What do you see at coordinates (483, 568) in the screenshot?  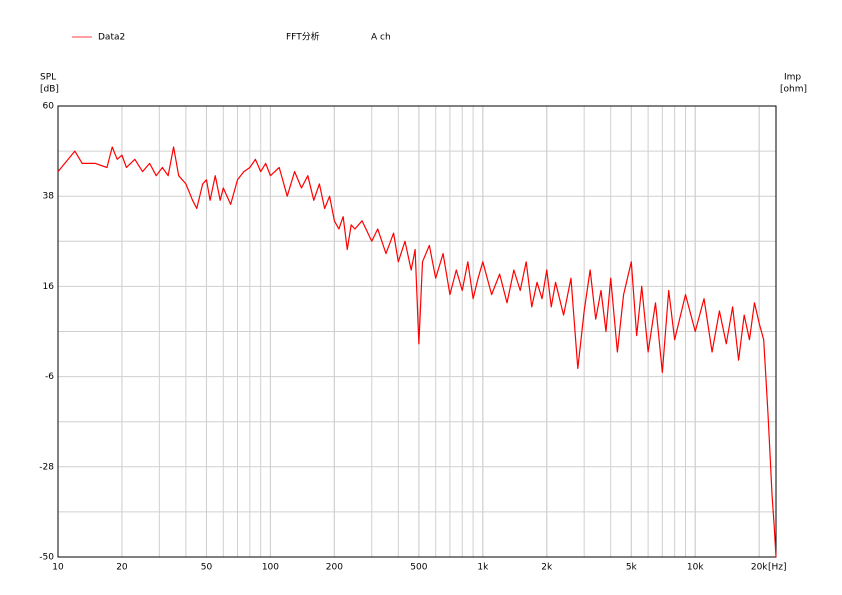 I see `x-tick-label: 1k` at bounding box center [483, 568].